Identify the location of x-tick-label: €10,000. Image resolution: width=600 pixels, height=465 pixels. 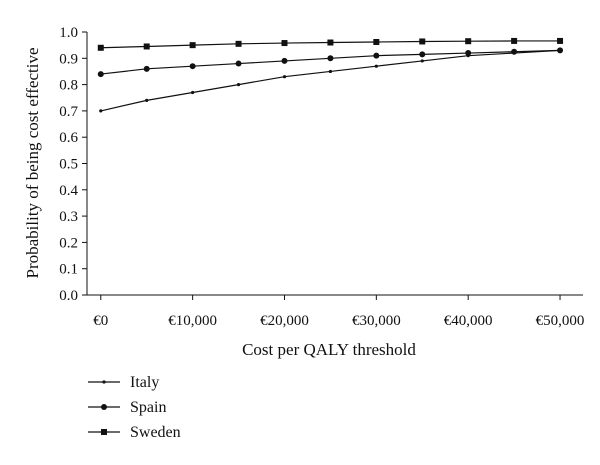
(192, 321).